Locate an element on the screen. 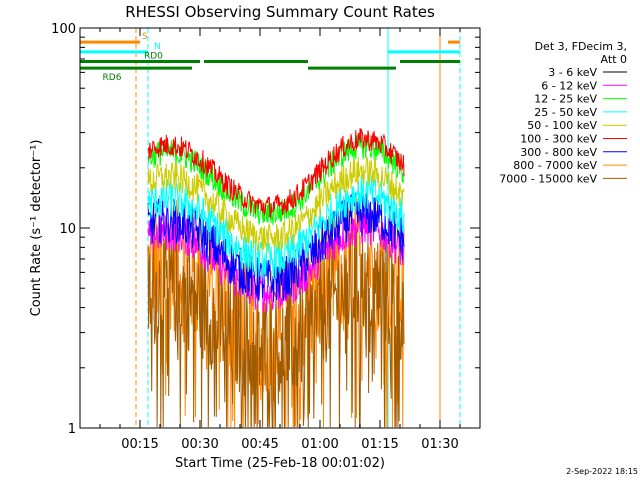 The height and width of the screenshot is (480, 640). footer-timestamp: 2-Sep-2022 18:15 is located at coordinates (602, 471).